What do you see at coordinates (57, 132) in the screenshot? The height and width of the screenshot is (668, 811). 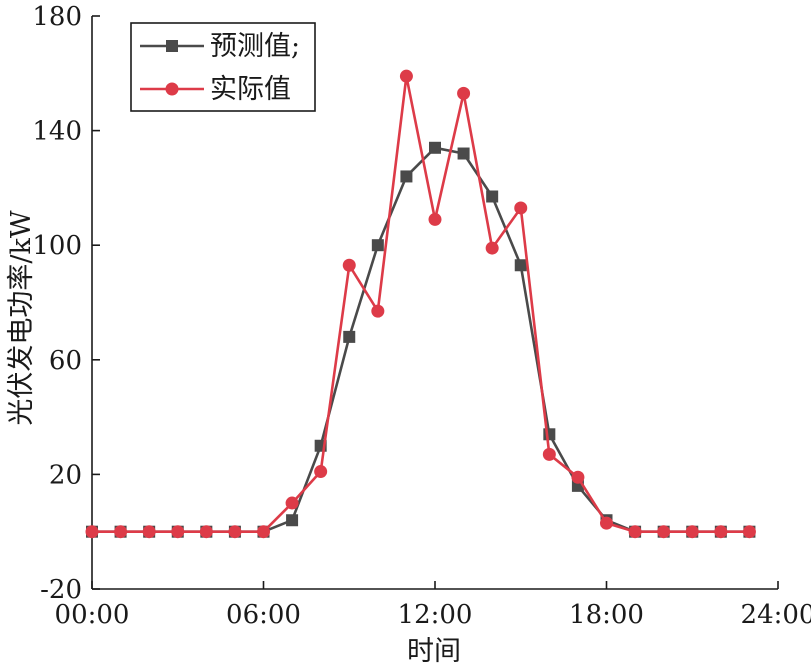 I see `y-tick-label: 140` at bounding box center [57, 132].